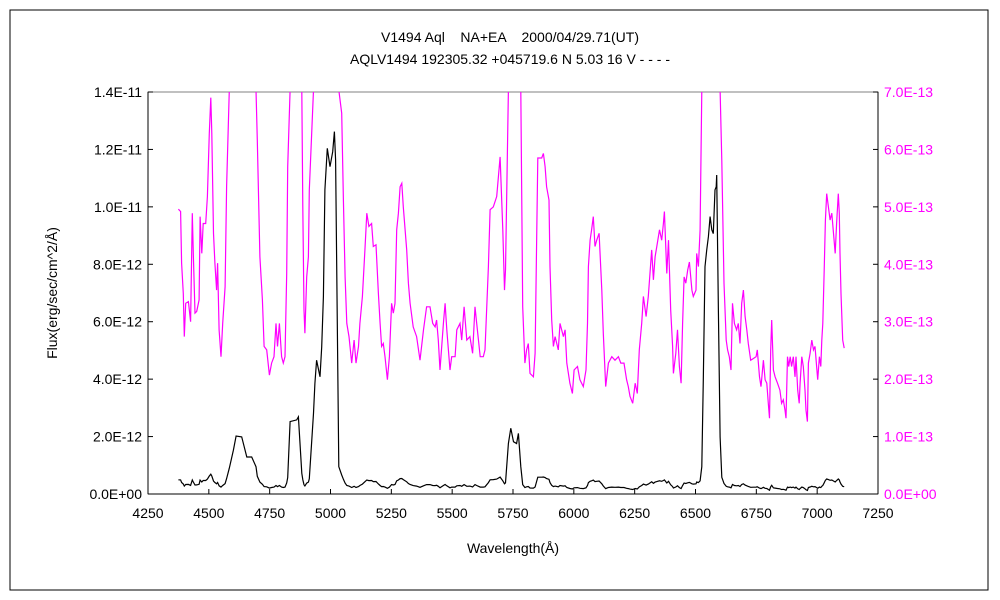 The width and height of the screenshot is (1000, 600). What do you see at coordinates (513, 548) in the screenshot?
I see `x-axis-label: Wavelength(Å)` at bounding box center [513, 548].